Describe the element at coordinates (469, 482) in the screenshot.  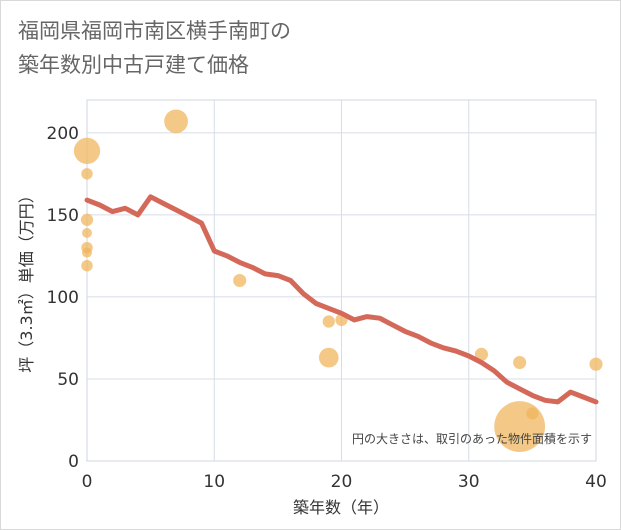
I see `x-tick-label: 30` at that location.